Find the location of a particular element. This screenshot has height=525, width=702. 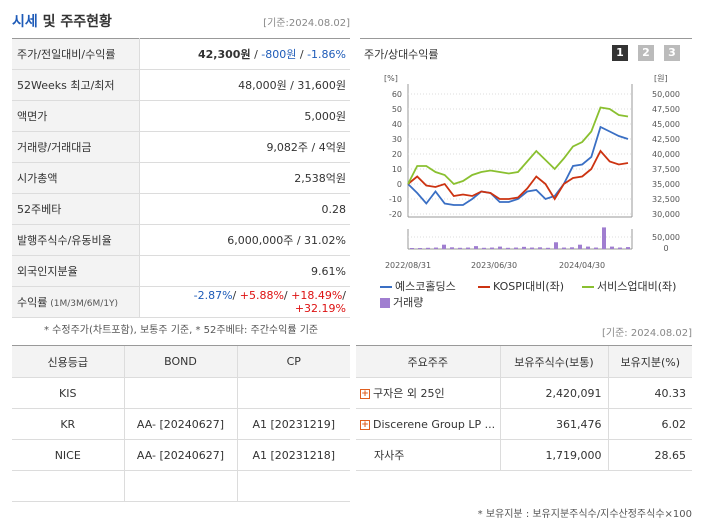

legend-label: 예스코홀딩스 is located at coordinates (425, 286).